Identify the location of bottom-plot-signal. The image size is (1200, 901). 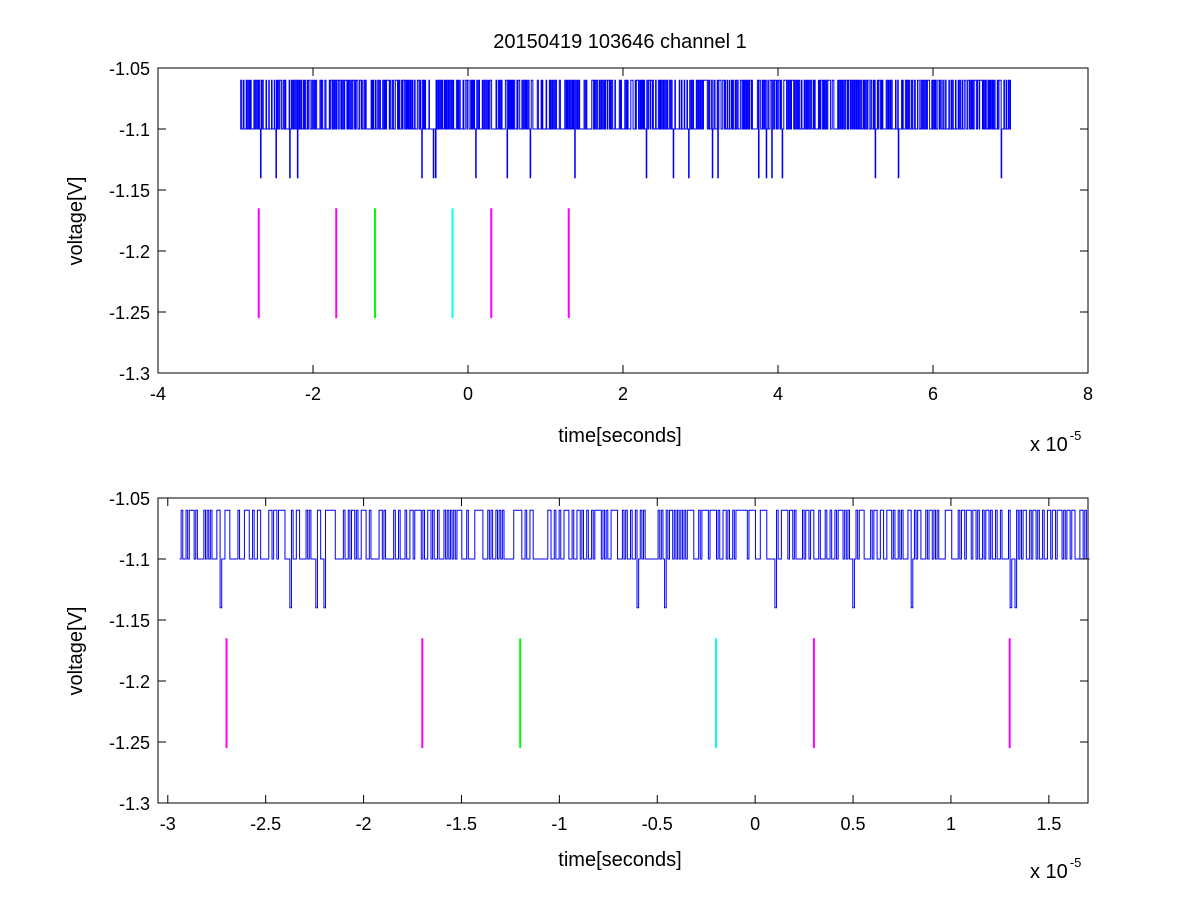
(634, 559).